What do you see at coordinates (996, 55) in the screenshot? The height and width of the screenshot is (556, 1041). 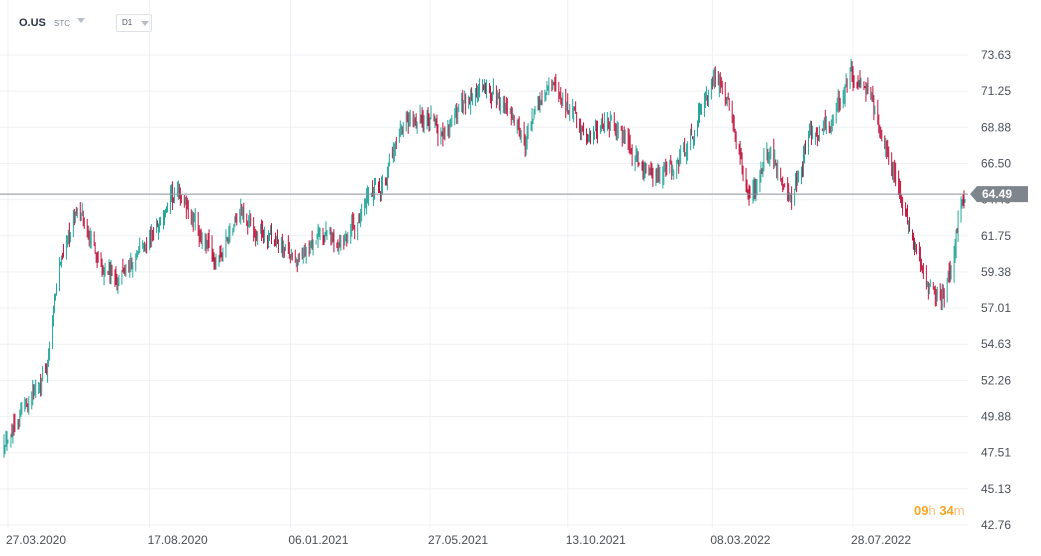 I see `price-axis-label: 73.63` at bounding box center [996, 55].